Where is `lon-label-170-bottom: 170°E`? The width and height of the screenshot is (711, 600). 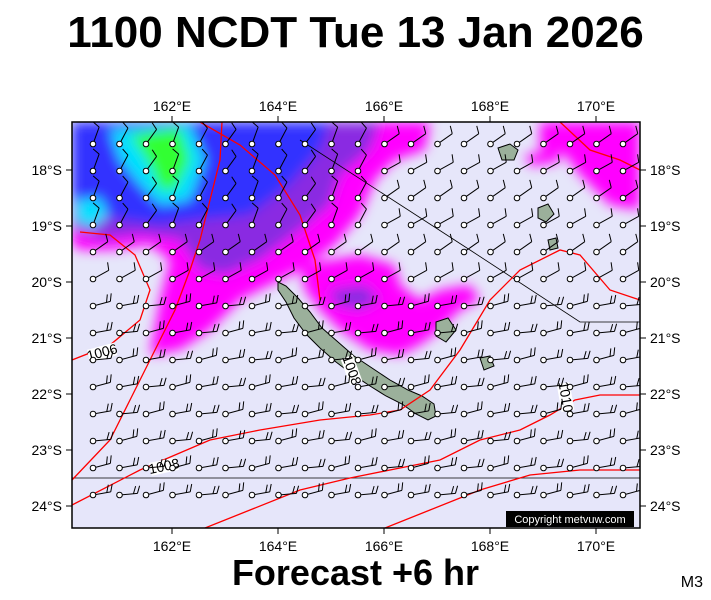
lon-label-170-bottom: 170°E is located at coordinates (596, 546).